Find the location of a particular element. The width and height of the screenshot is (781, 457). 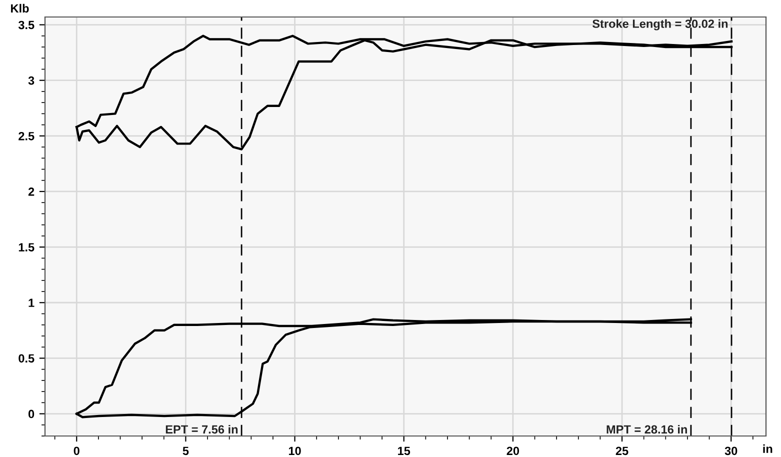

y-axis-title: Klb is located at coordinates (20, 8).